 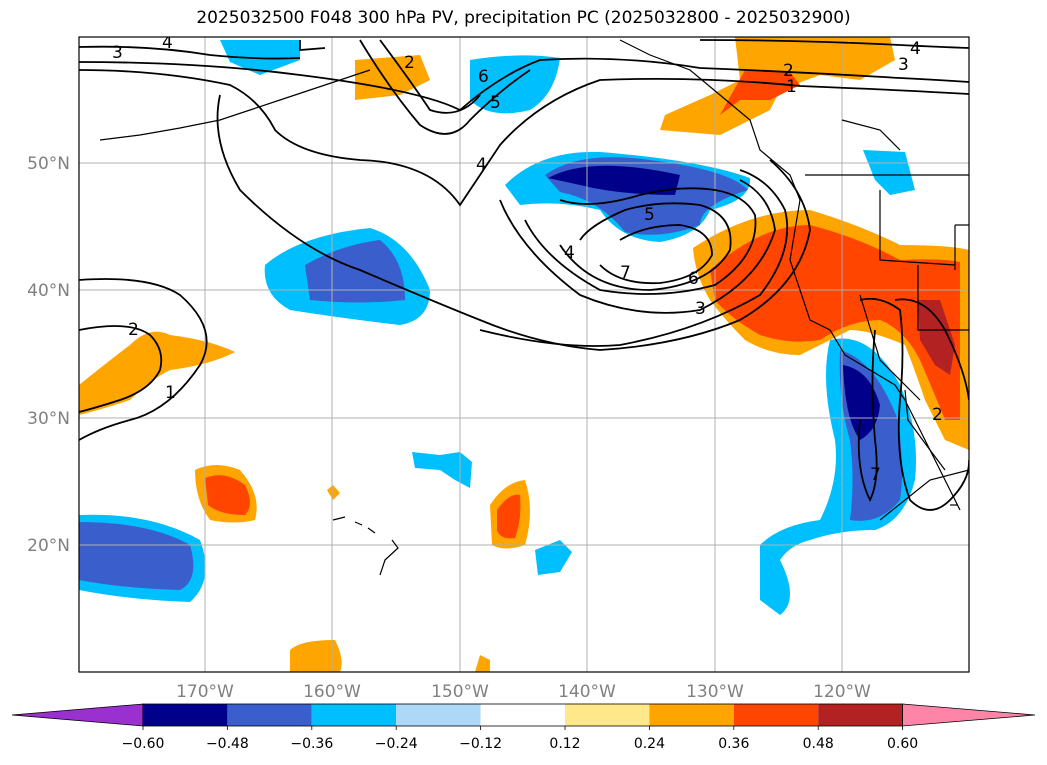 What do you see at coordinates (48, 164) in the screenshot?
I see `lat-label: 50°N` at bounding box center [48, 164].